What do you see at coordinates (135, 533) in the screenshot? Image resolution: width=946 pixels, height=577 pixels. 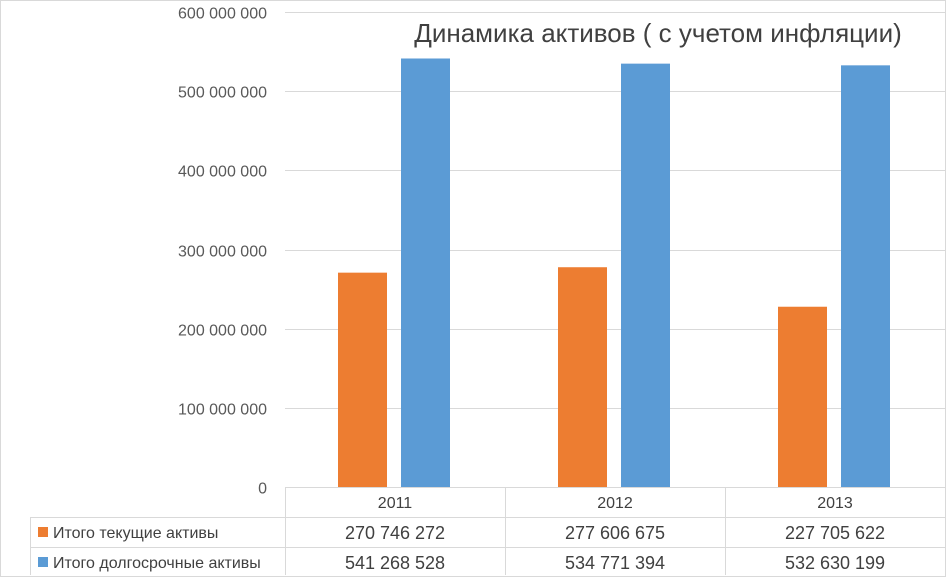 I see `legend-label: Итого текущие активы` at bounding box center [135, 533].